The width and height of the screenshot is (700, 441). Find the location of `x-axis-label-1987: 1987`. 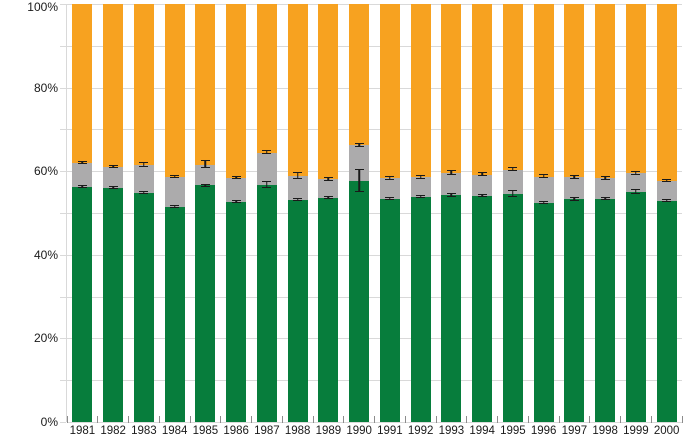

x-axis-label-1987: 1987 is located at coordinates (267, 431).